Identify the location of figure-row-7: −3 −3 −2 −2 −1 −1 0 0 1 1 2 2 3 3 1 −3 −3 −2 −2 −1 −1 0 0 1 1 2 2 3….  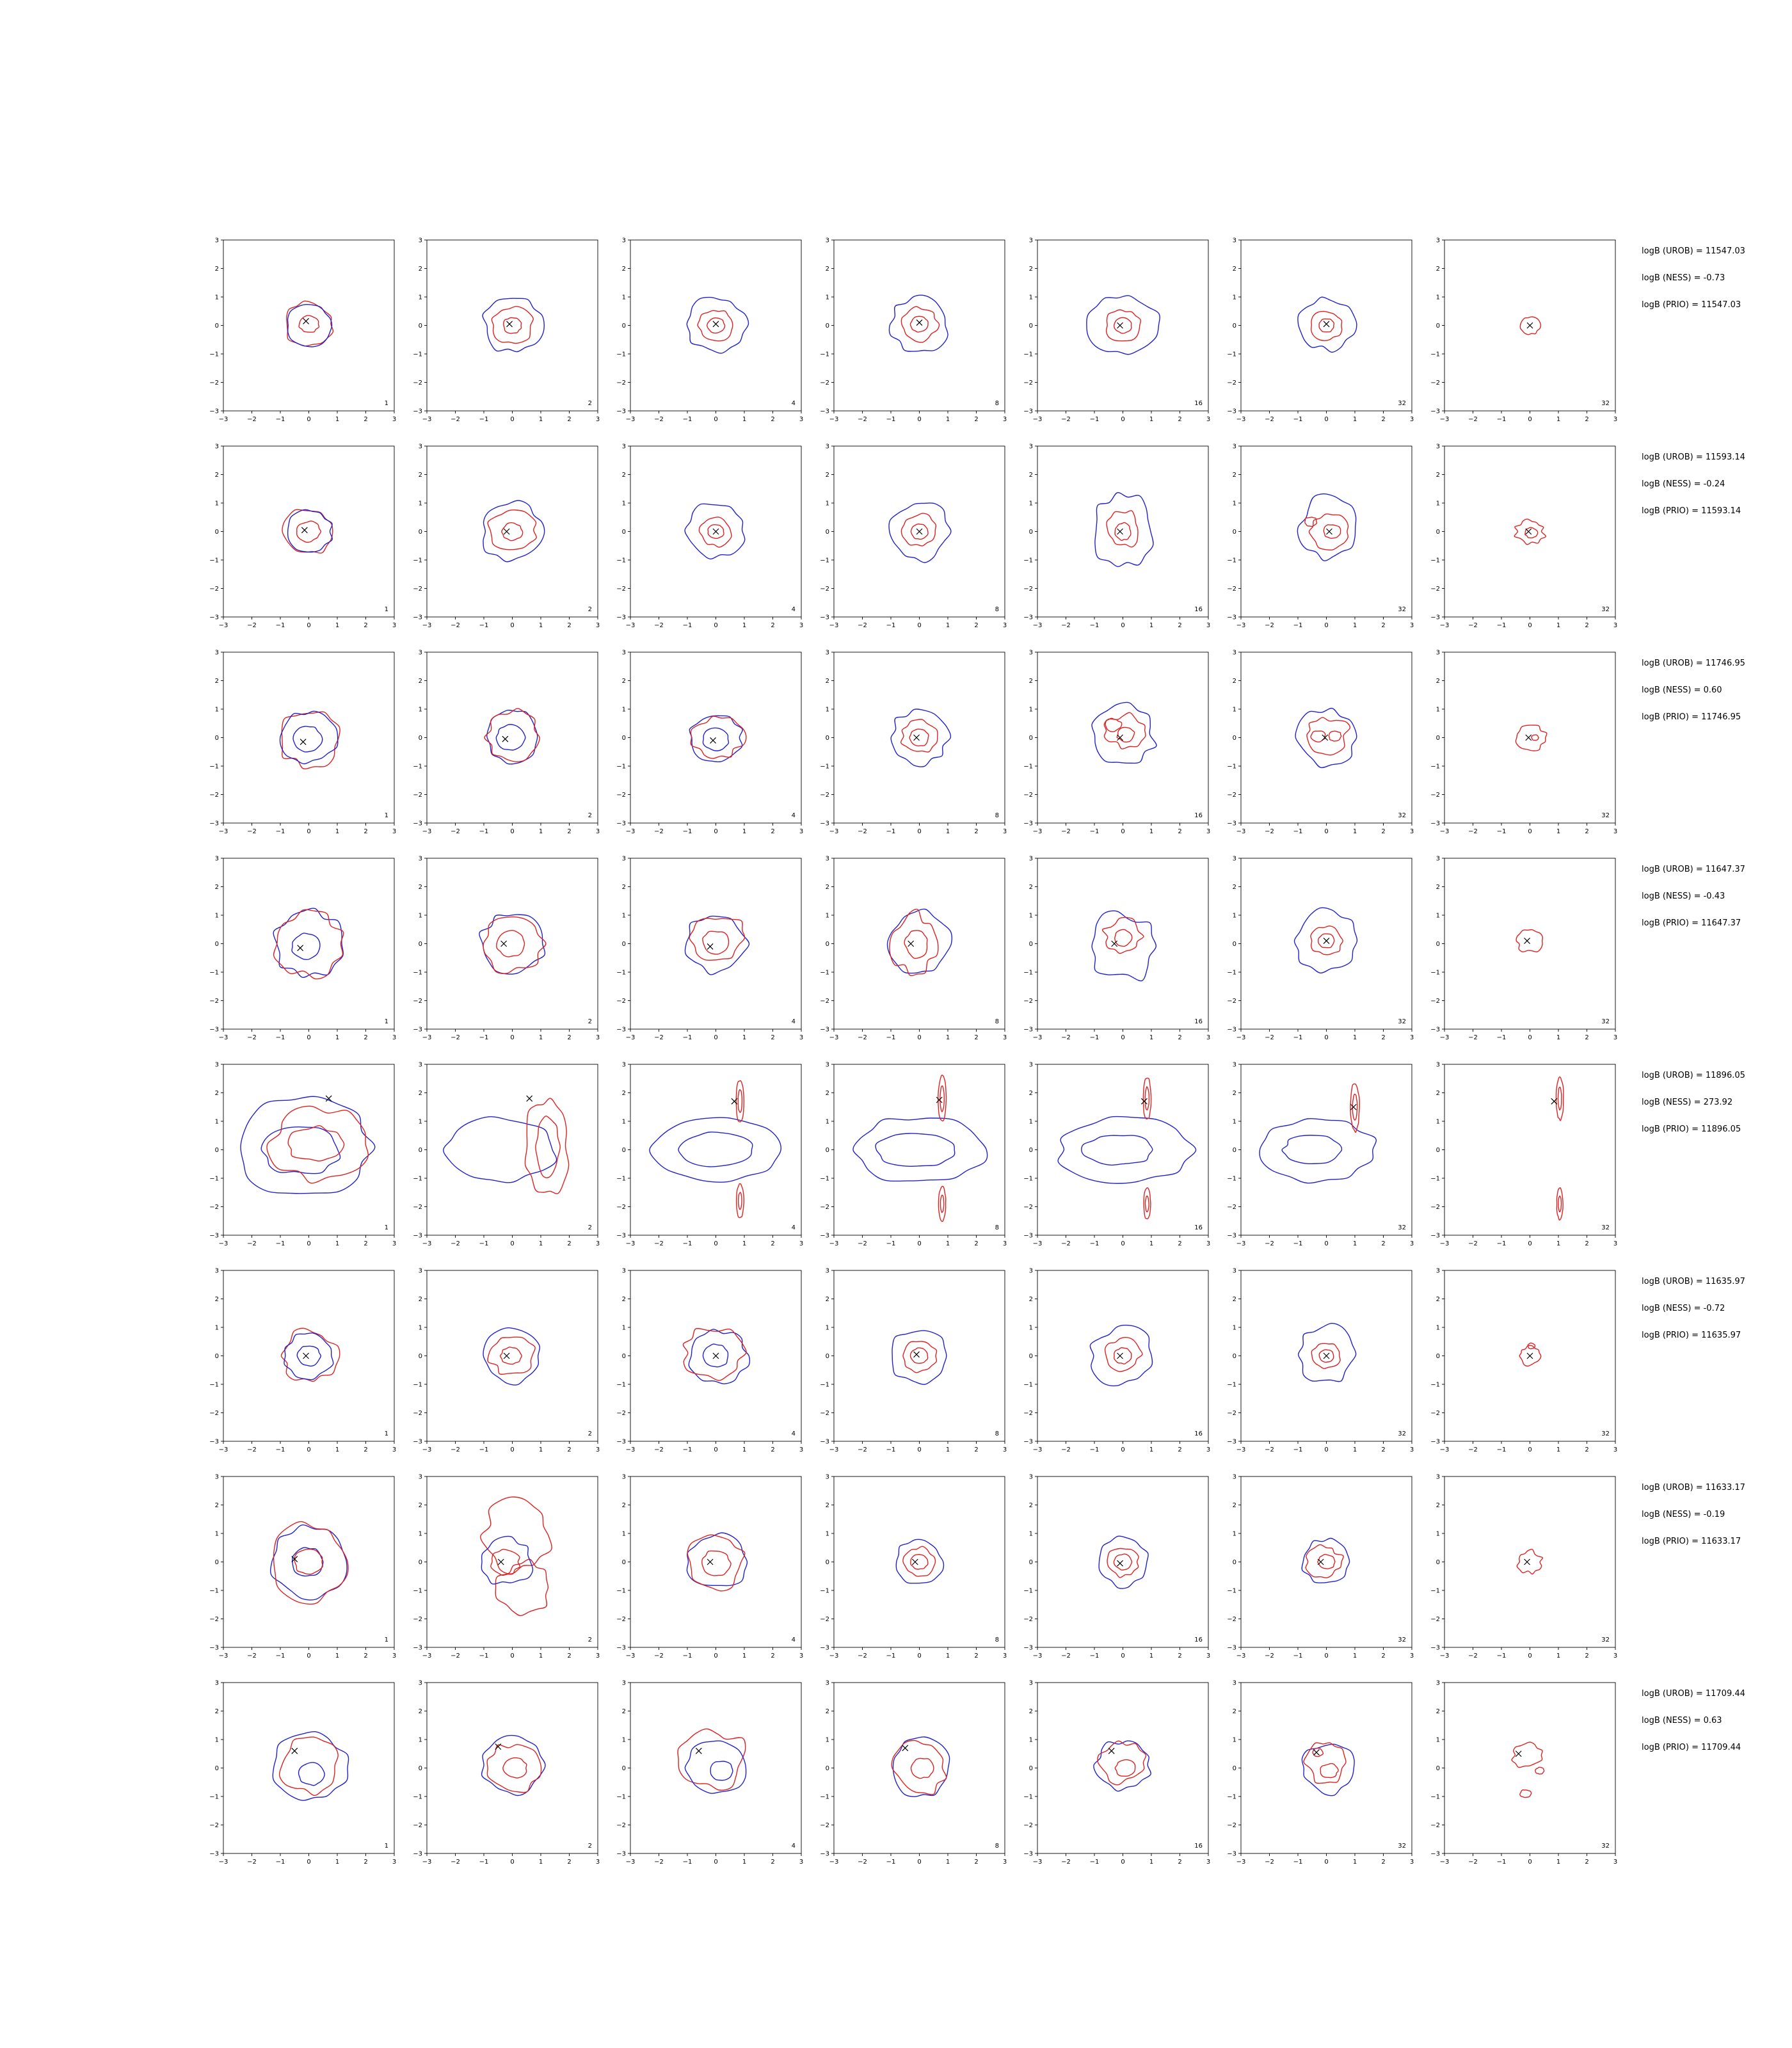
(997, 1570).